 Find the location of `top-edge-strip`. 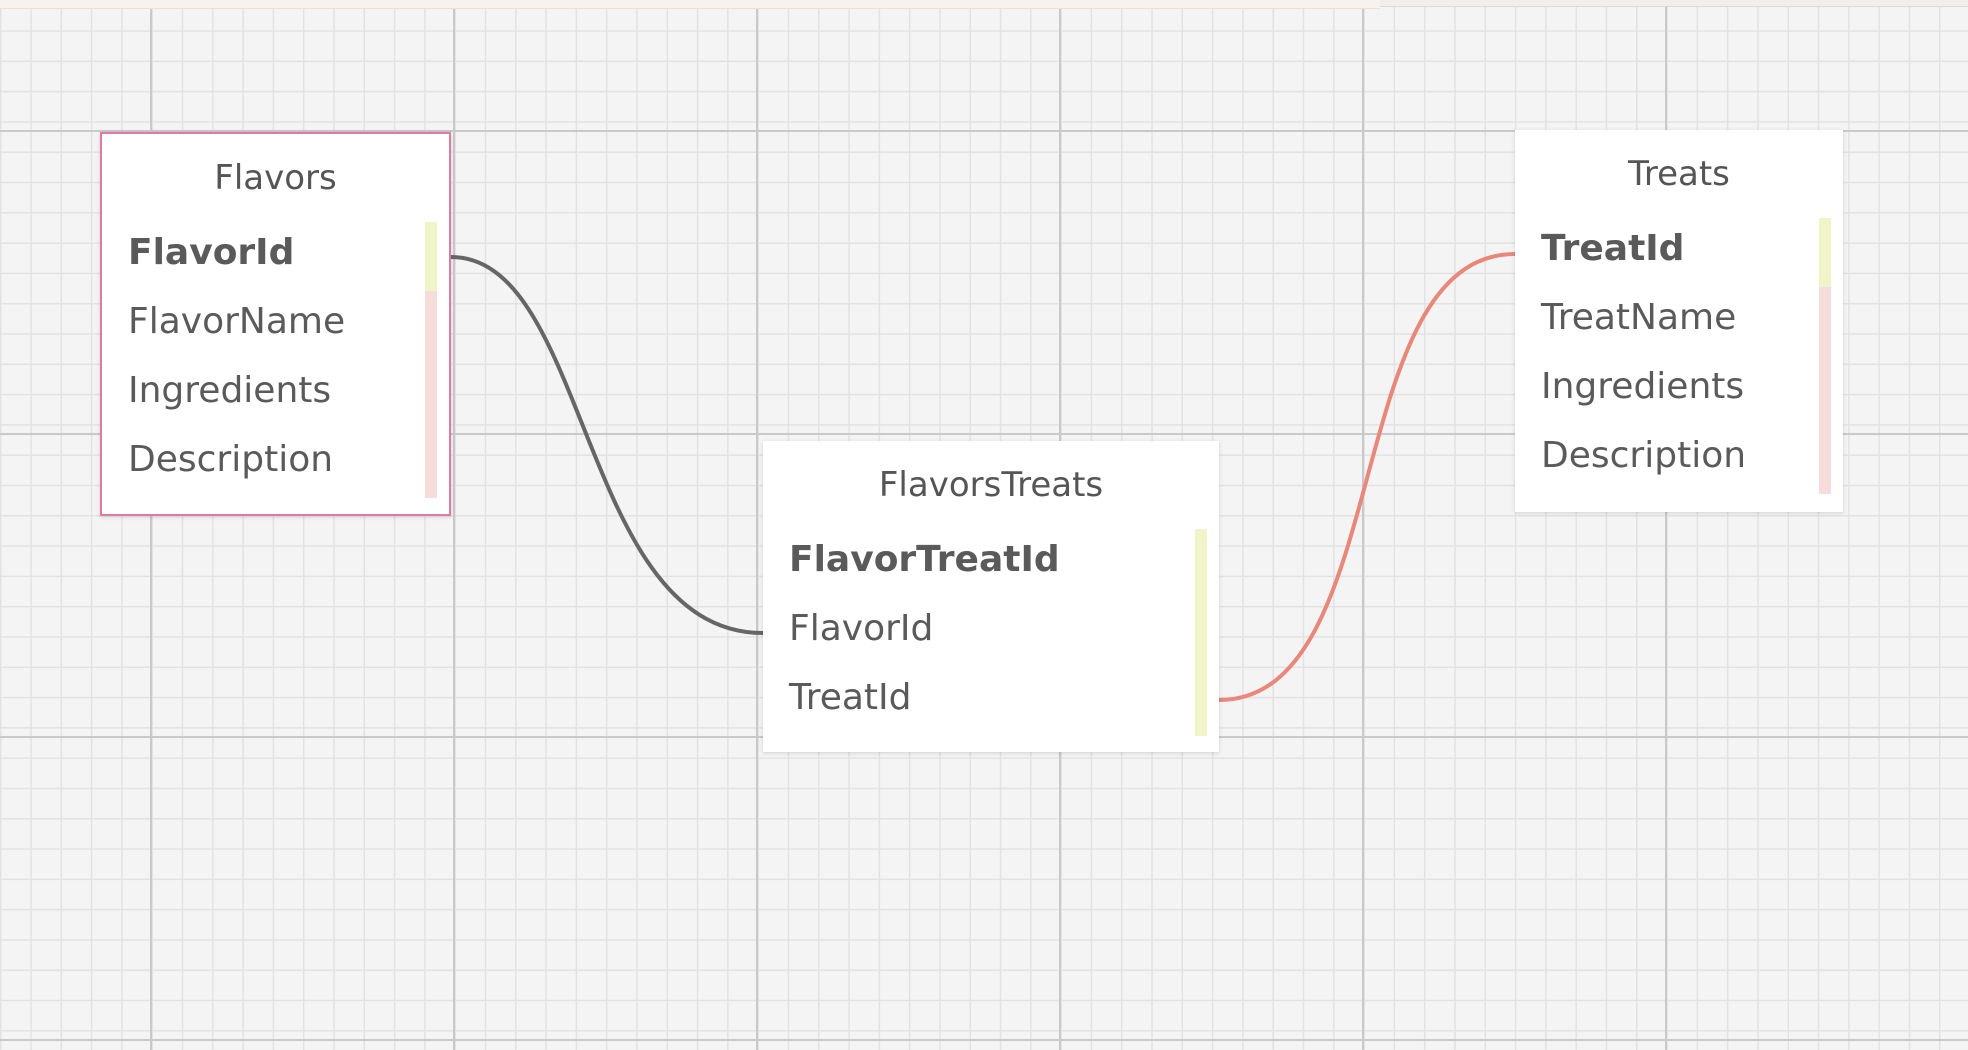

top-edge-strip is located at coordinates (690, 4).